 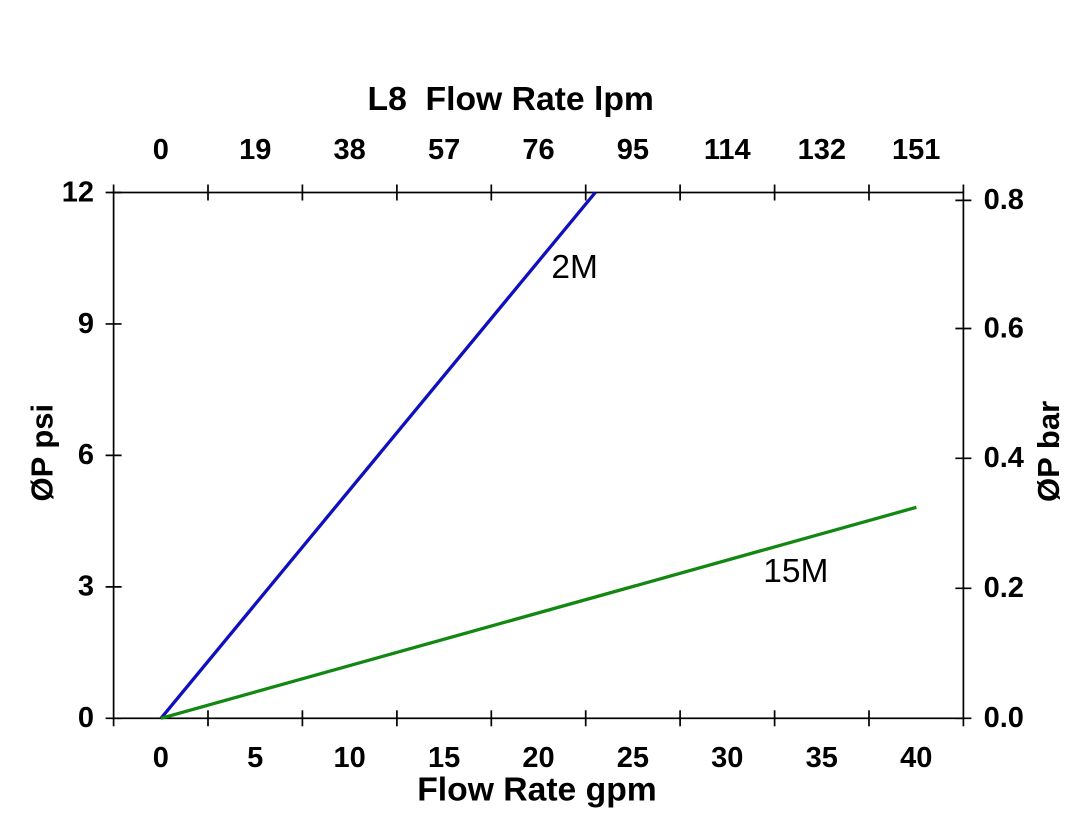 I want to click on svg-text: 2M, so click(x=574, y=267).